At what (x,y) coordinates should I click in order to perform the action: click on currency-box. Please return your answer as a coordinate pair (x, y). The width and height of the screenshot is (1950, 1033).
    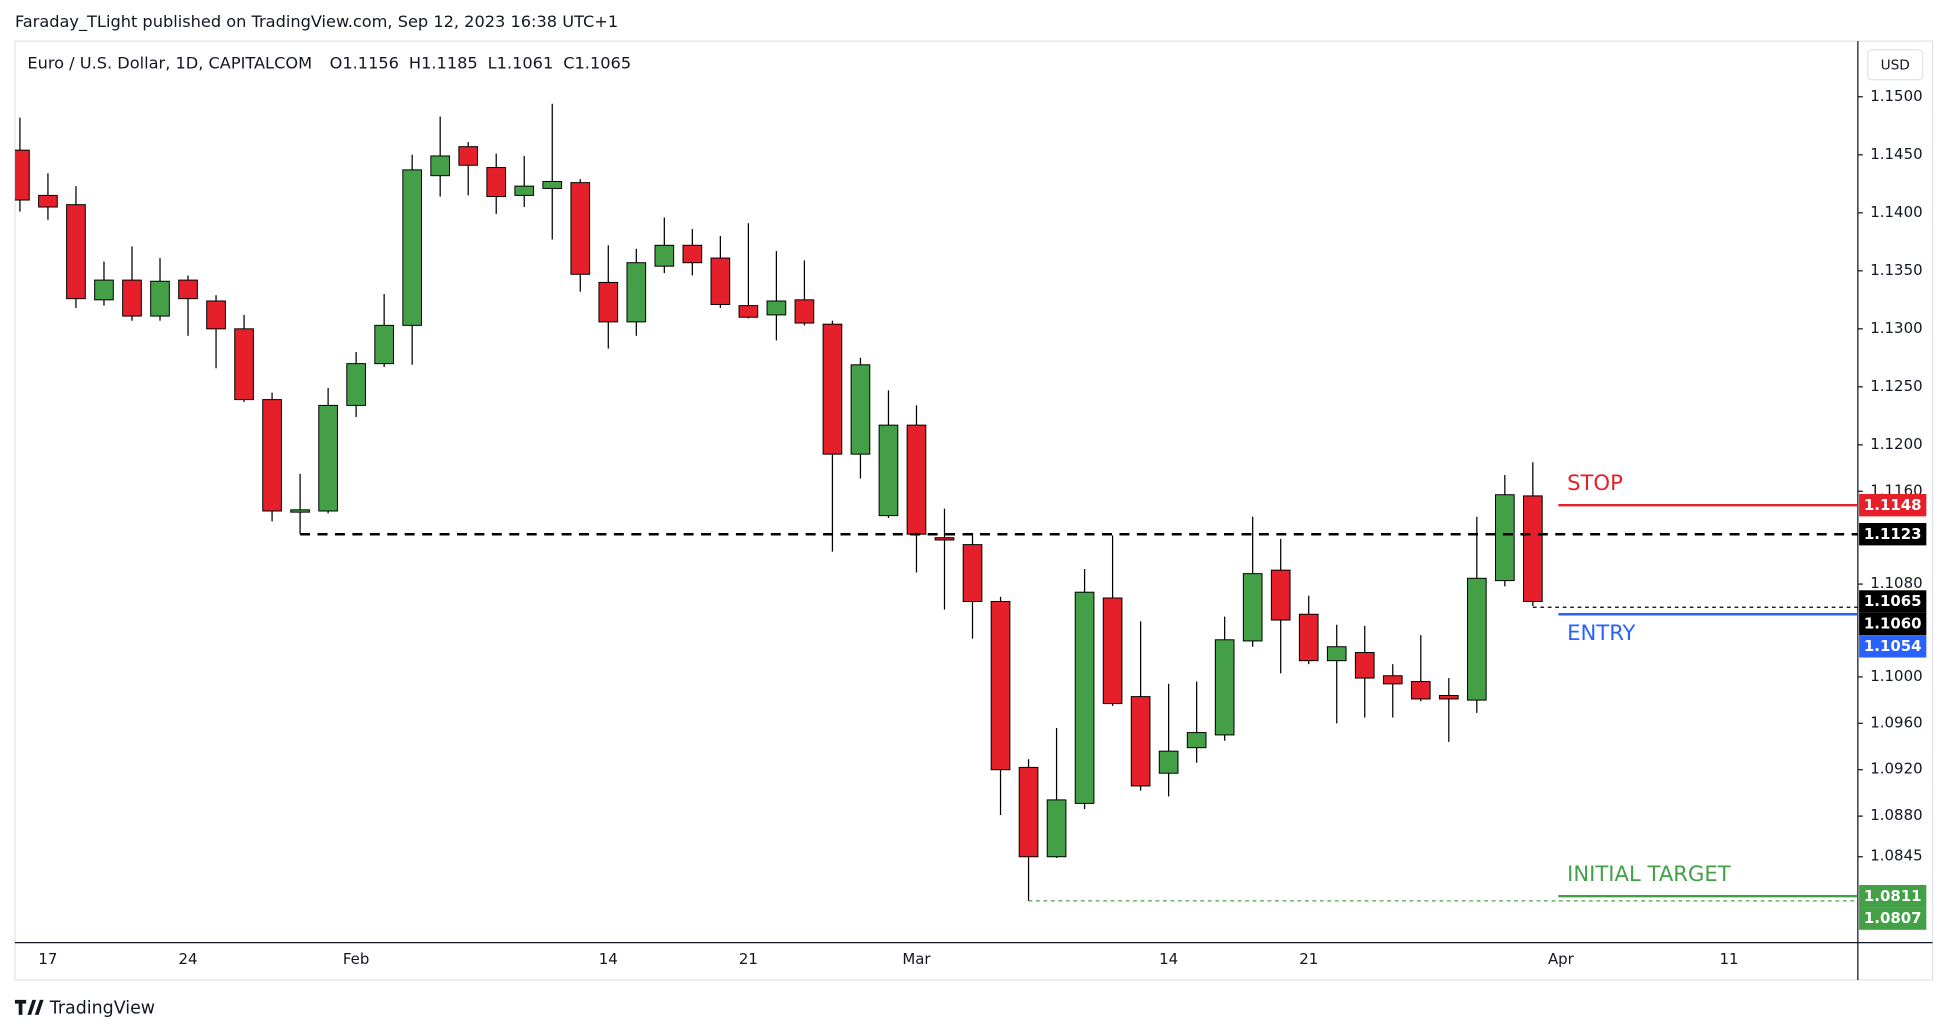
    Looking at the image, I should click on (1895, 65).